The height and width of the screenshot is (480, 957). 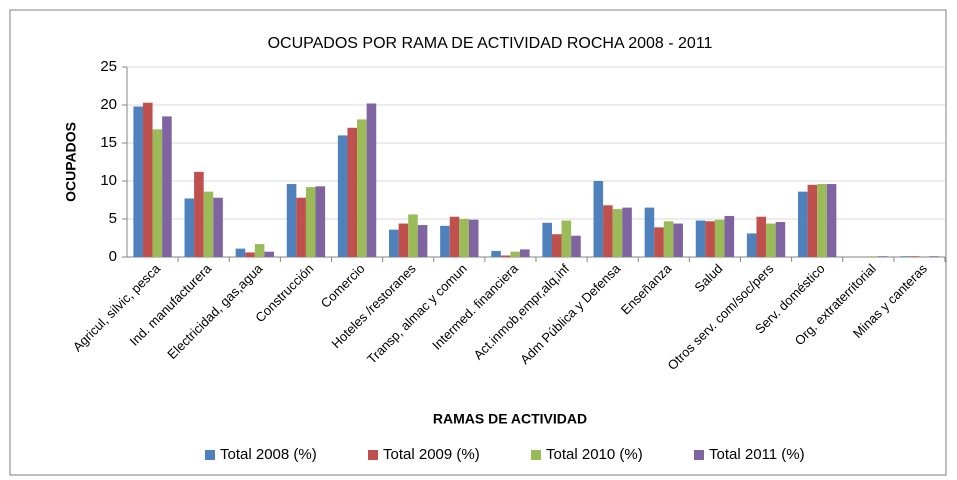 What do you see at coordinates (510, 419) in the screenshot?
I see `x-axis-title: RAMAS DE ACTIVIDAD` at bounding box center [510, 419].